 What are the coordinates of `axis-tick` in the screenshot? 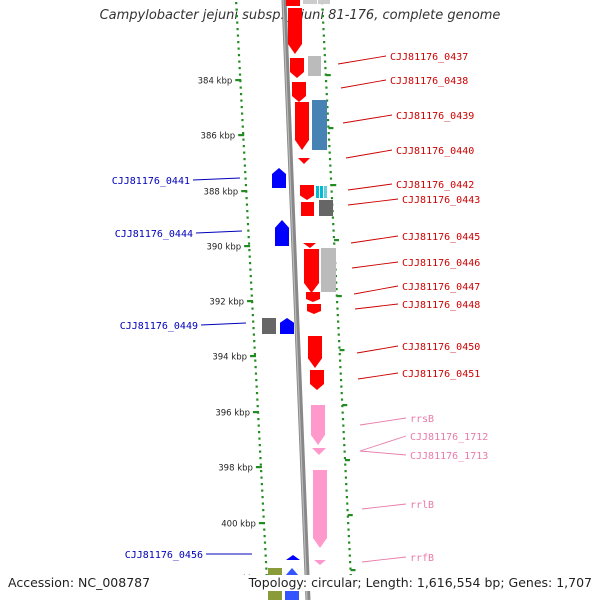 It's located at (258, 467).